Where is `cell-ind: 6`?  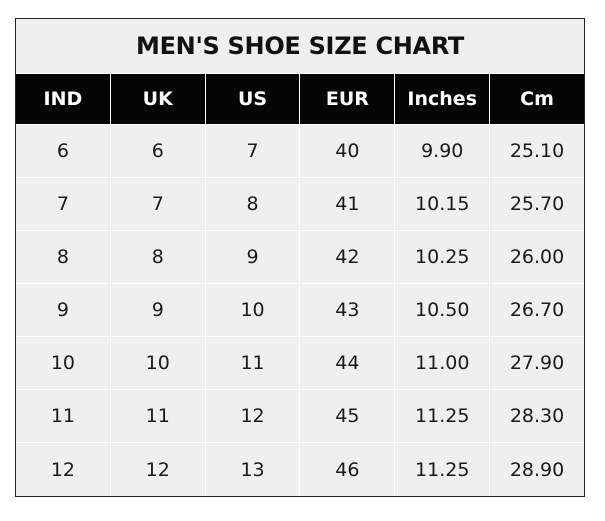 cell-ind: 6 is located at coordinates (63, 151).